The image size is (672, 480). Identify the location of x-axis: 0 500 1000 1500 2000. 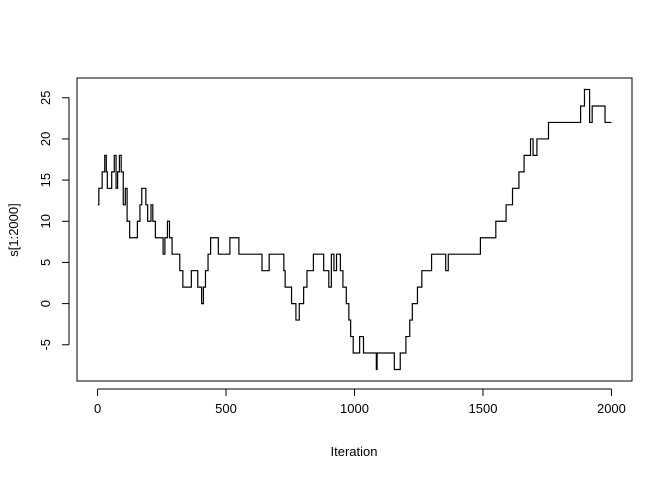
(360, 402).